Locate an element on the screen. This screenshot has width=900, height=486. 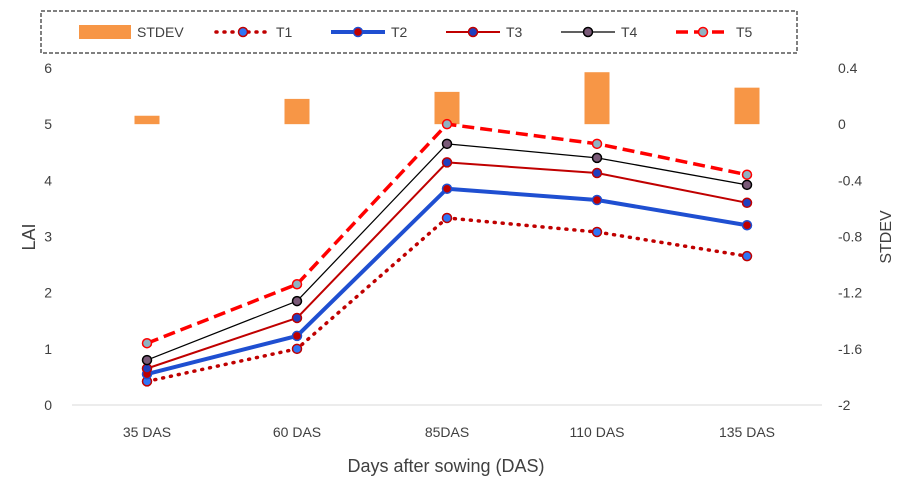
x-tick-label: 110 DAS is located at coordinates (597, 432).